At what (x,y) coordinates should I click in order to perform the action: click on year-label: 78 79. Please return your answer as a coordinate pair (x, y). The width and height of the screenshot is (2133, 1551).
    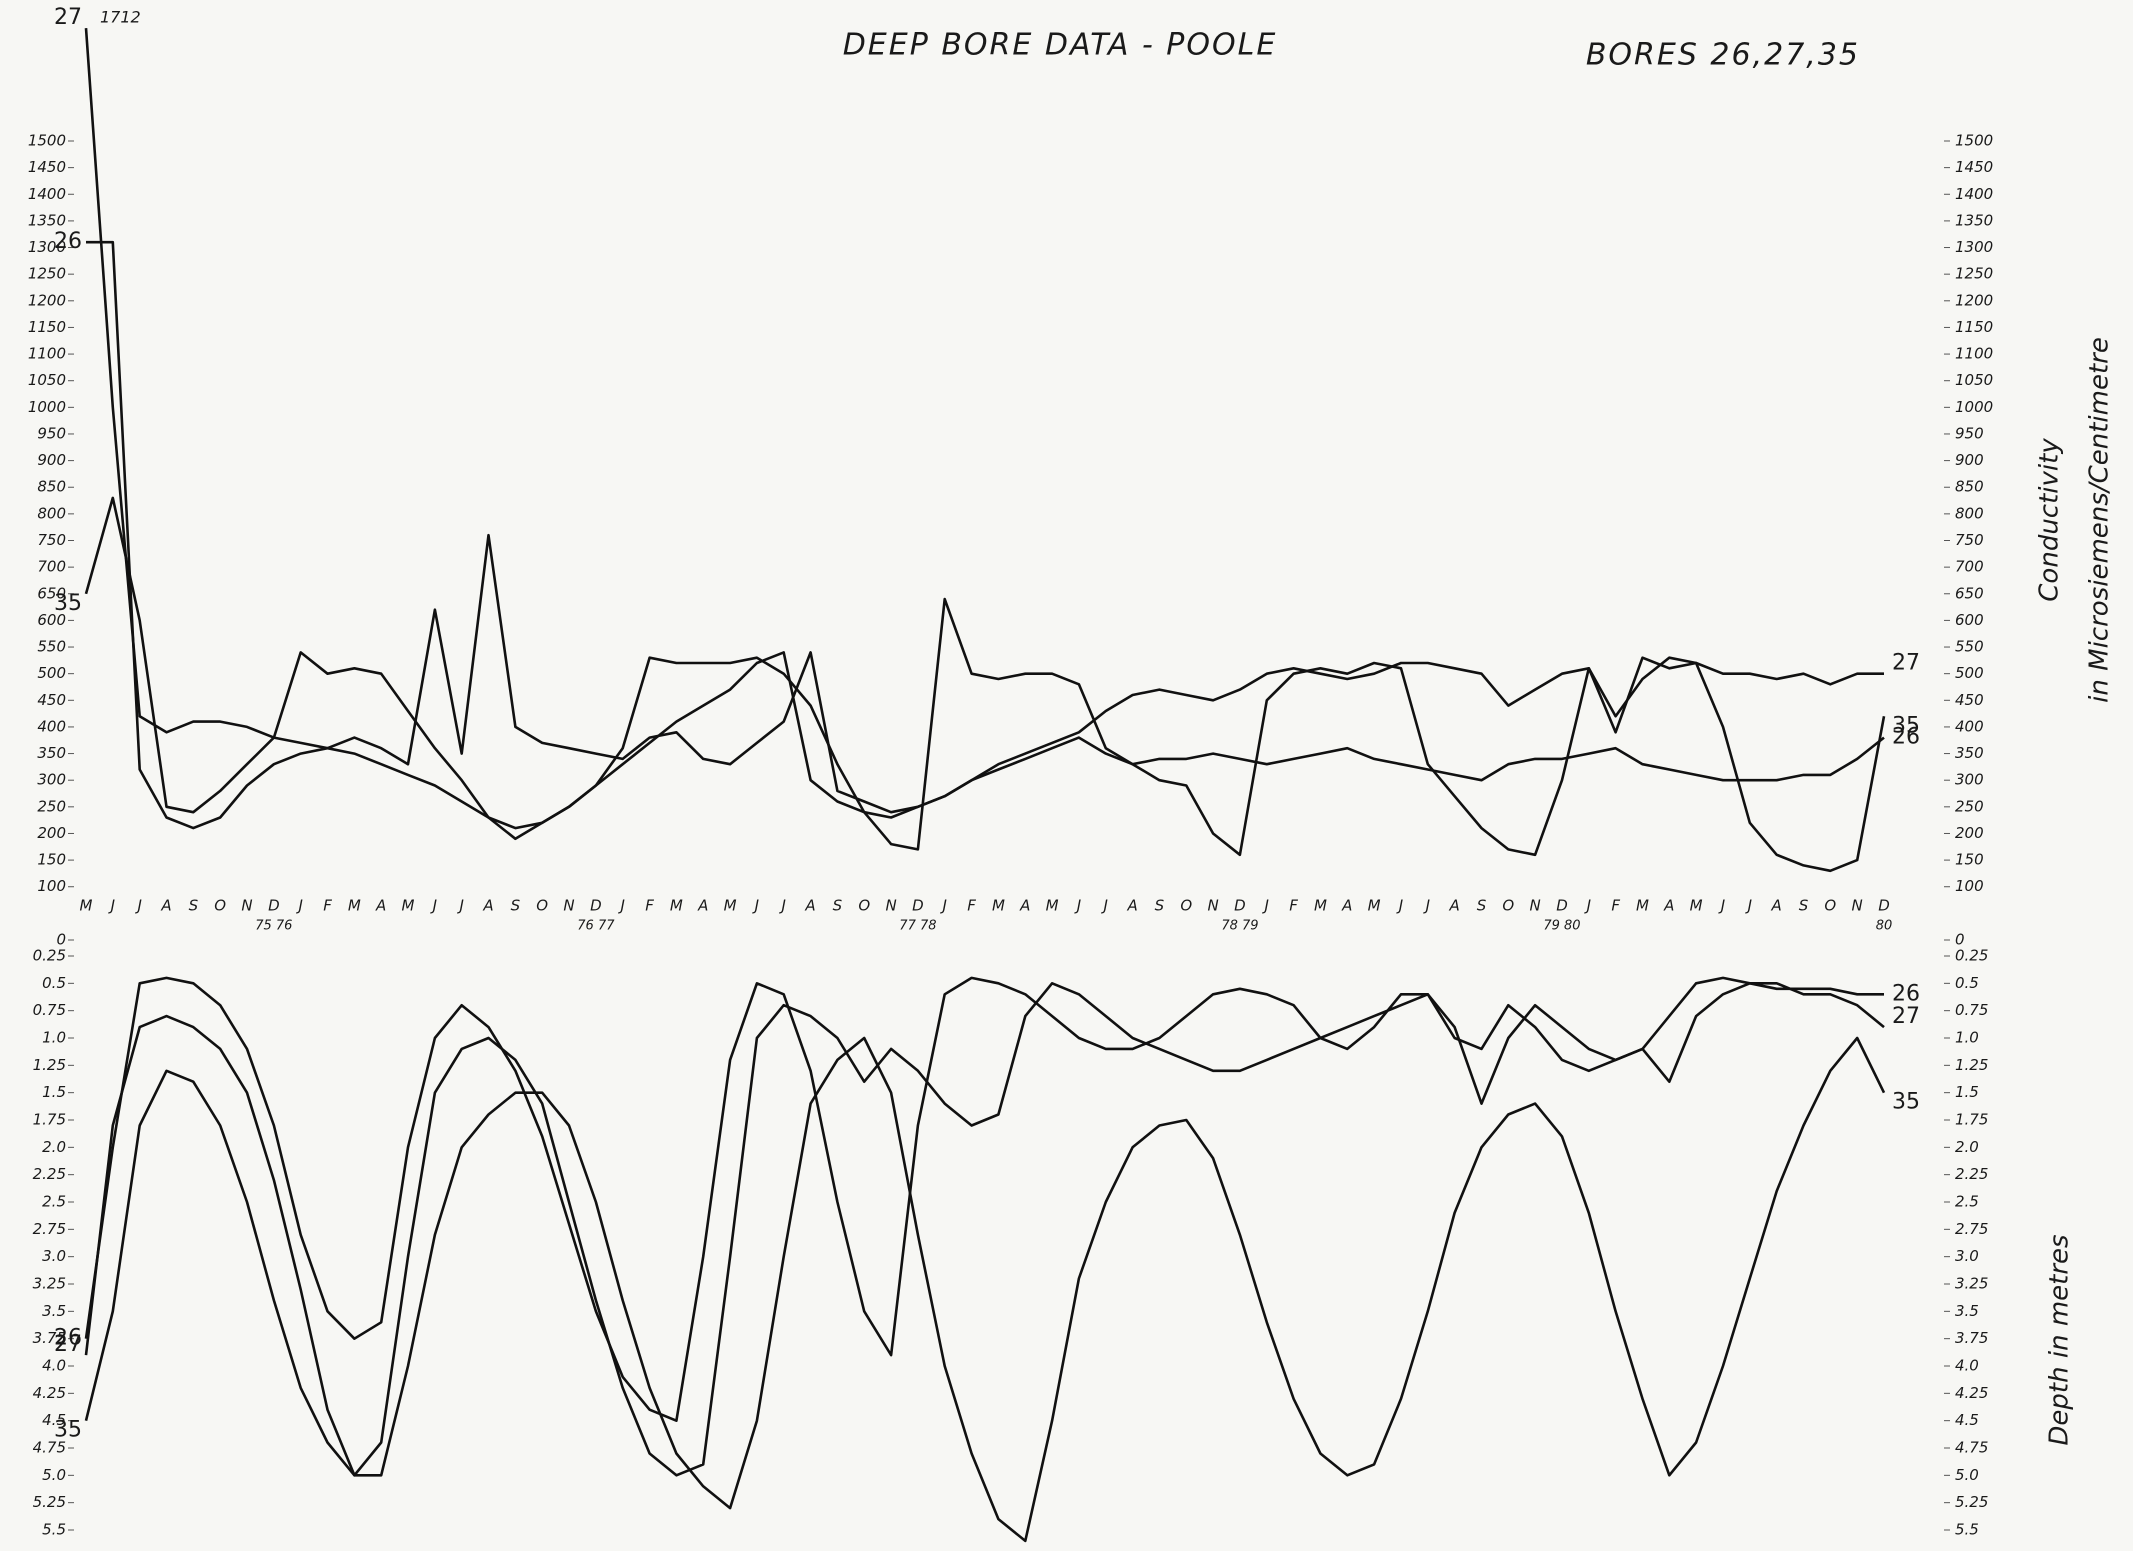
    Looking at the image, I should click on (1239, 926).